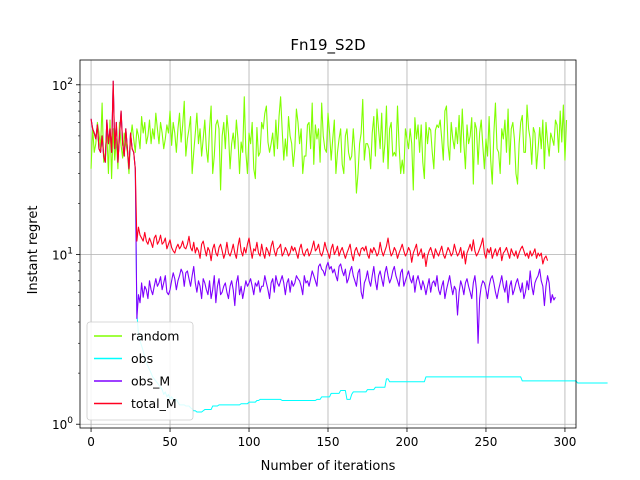 The height and width of the screenshot is (480, 640). Describe the element at coordinates (154, 403) in the screenshot. I see `legend-label: total_M` at that location.